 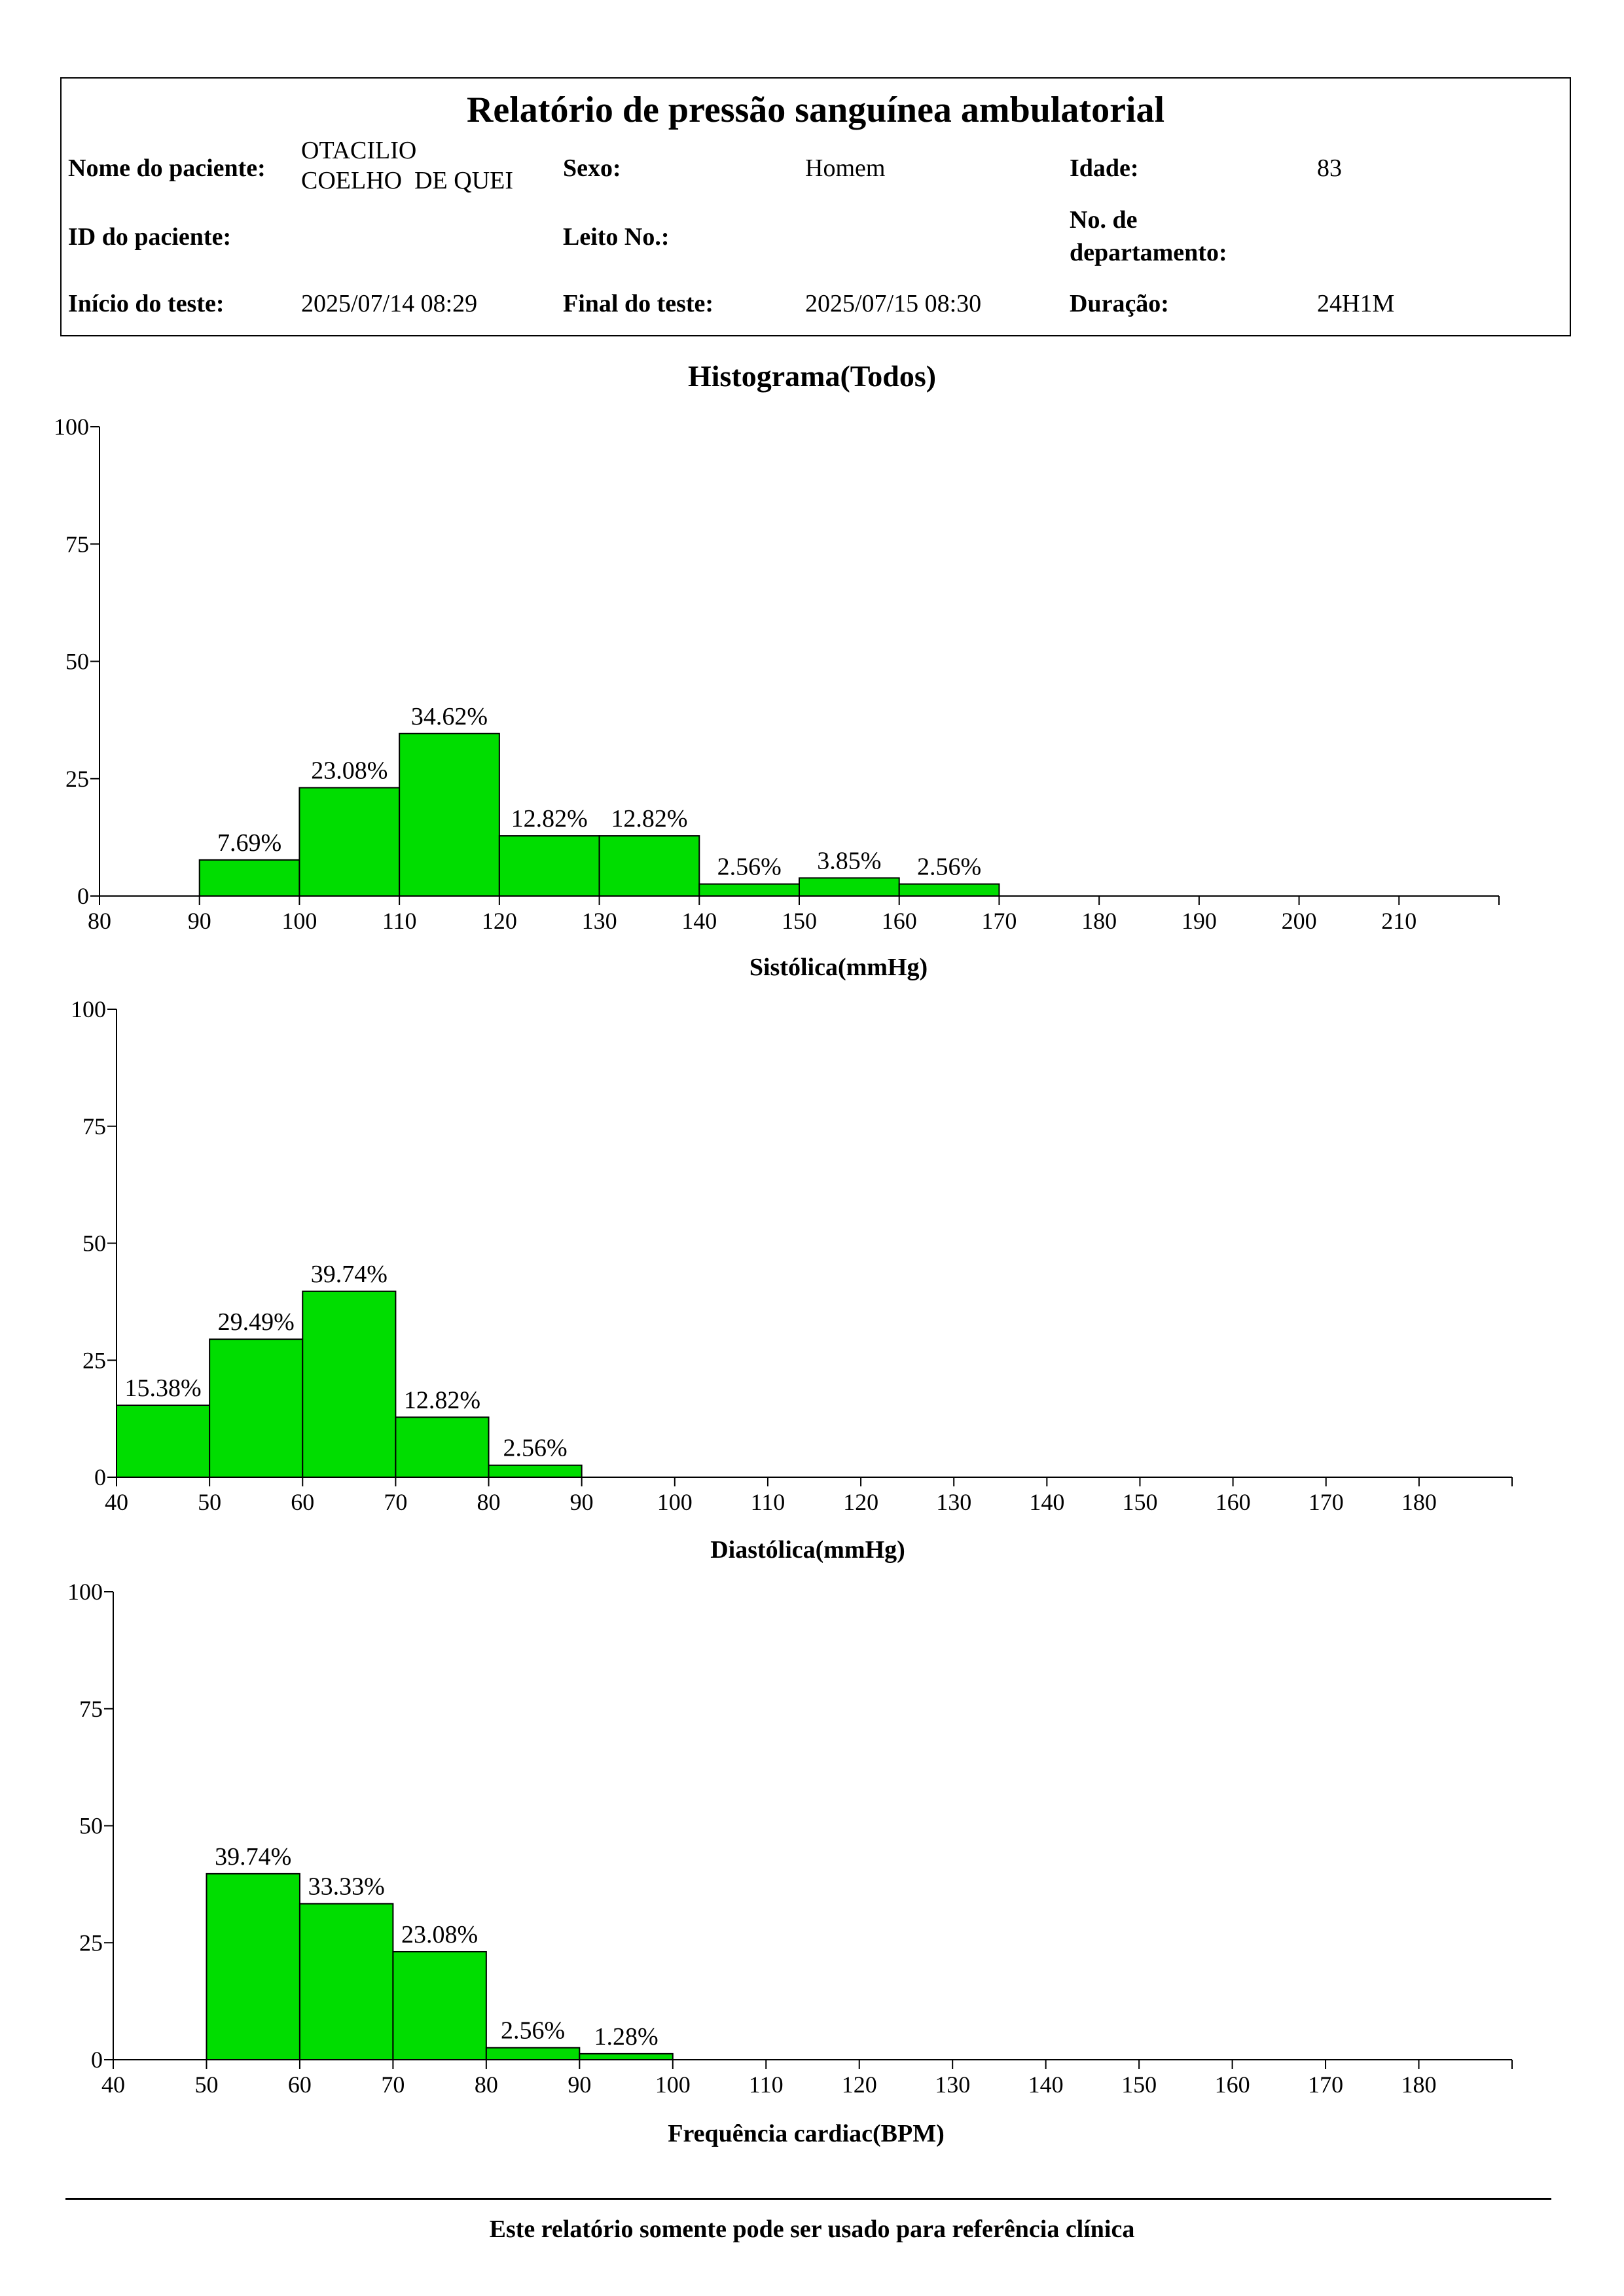 I want to click on diastolic-x-tick-label: 90, so click(x=582, y=1502).